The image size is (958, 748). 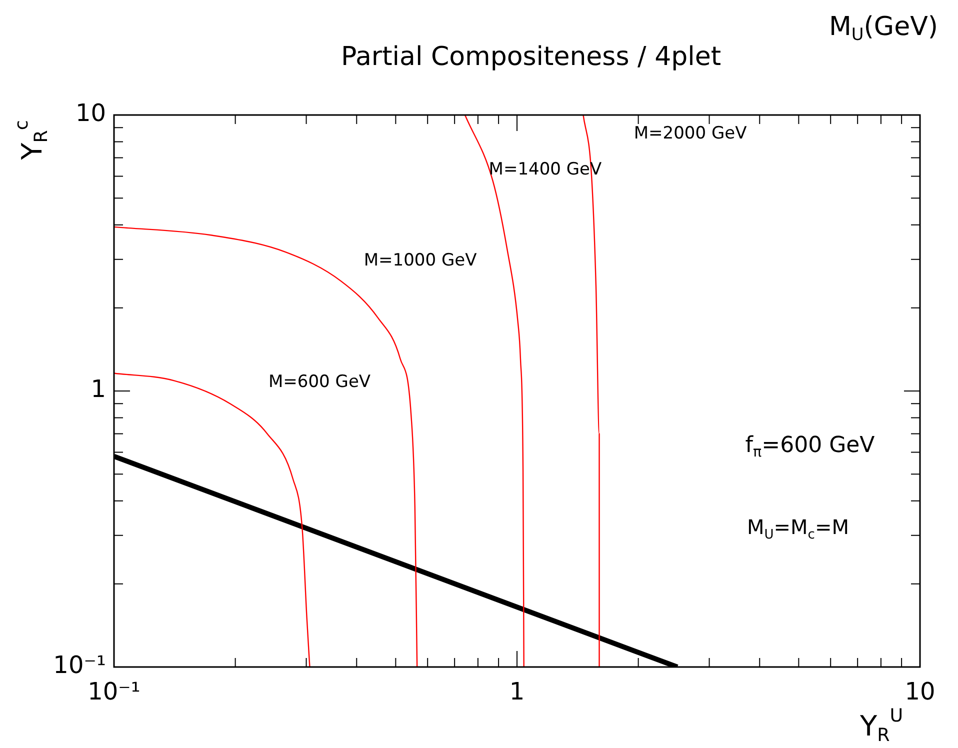 I want to click on y-tick-label: 1, so click(x=98, y=389).